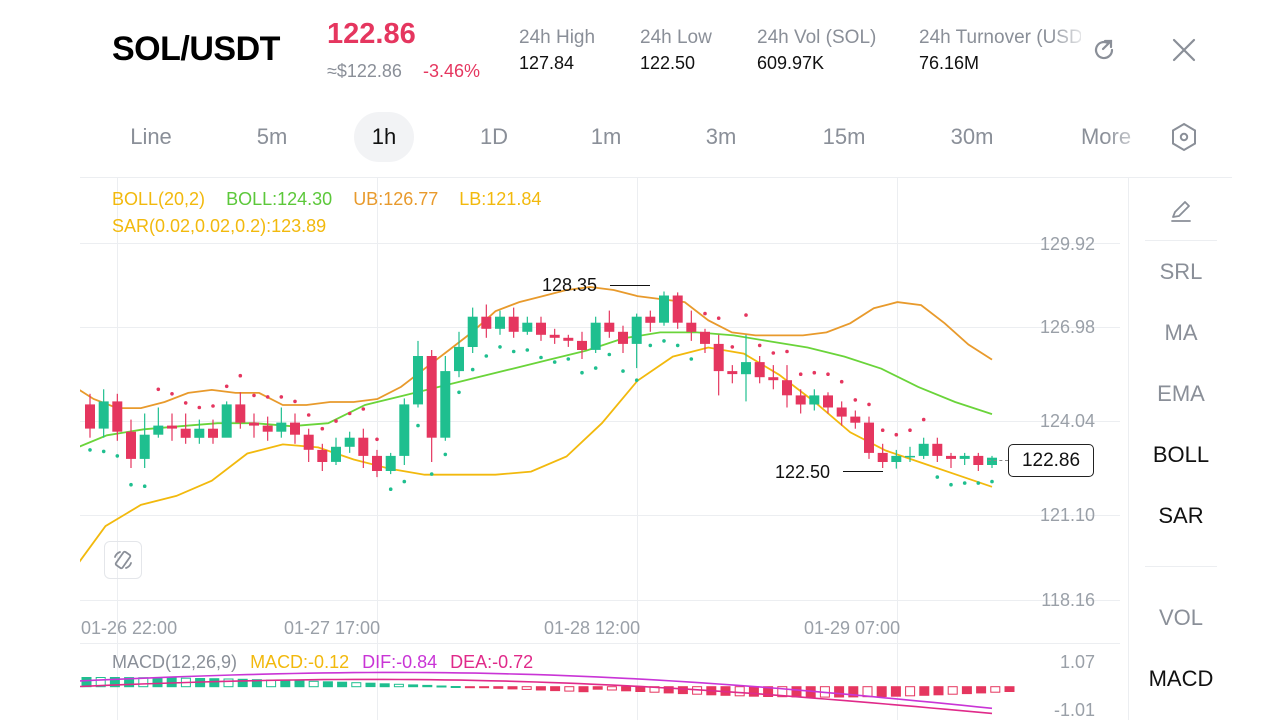  I want to click on tab-3m: 3m, so click(721, 136).